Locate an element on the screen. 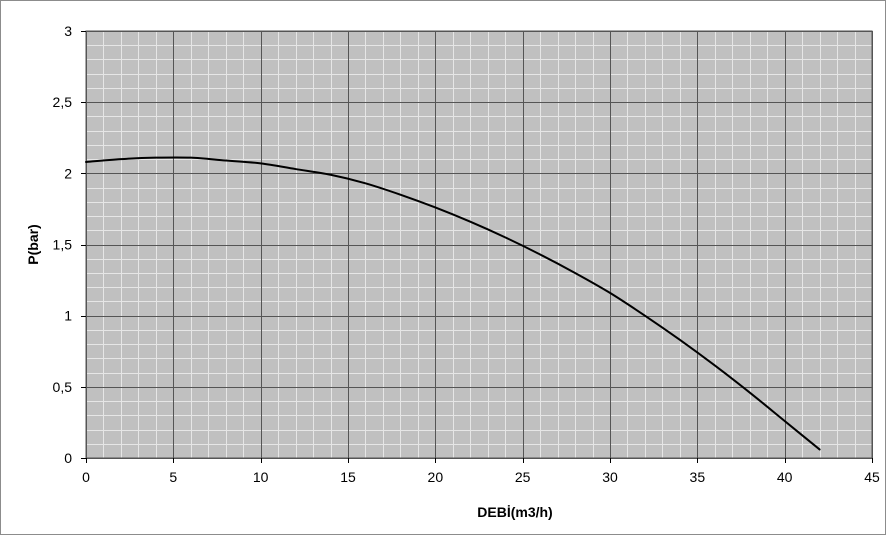  y-axis-title: P(bar) is located at coordinates (33, 244).